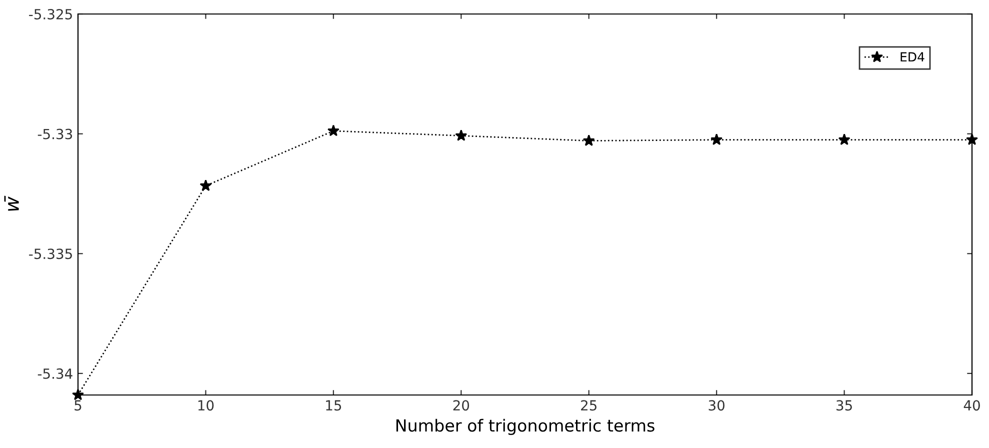 The image size is (989, 448). Describe the element at coordinates (912, 57) in the screenshot. I see `legend-label: ED4` at that location.